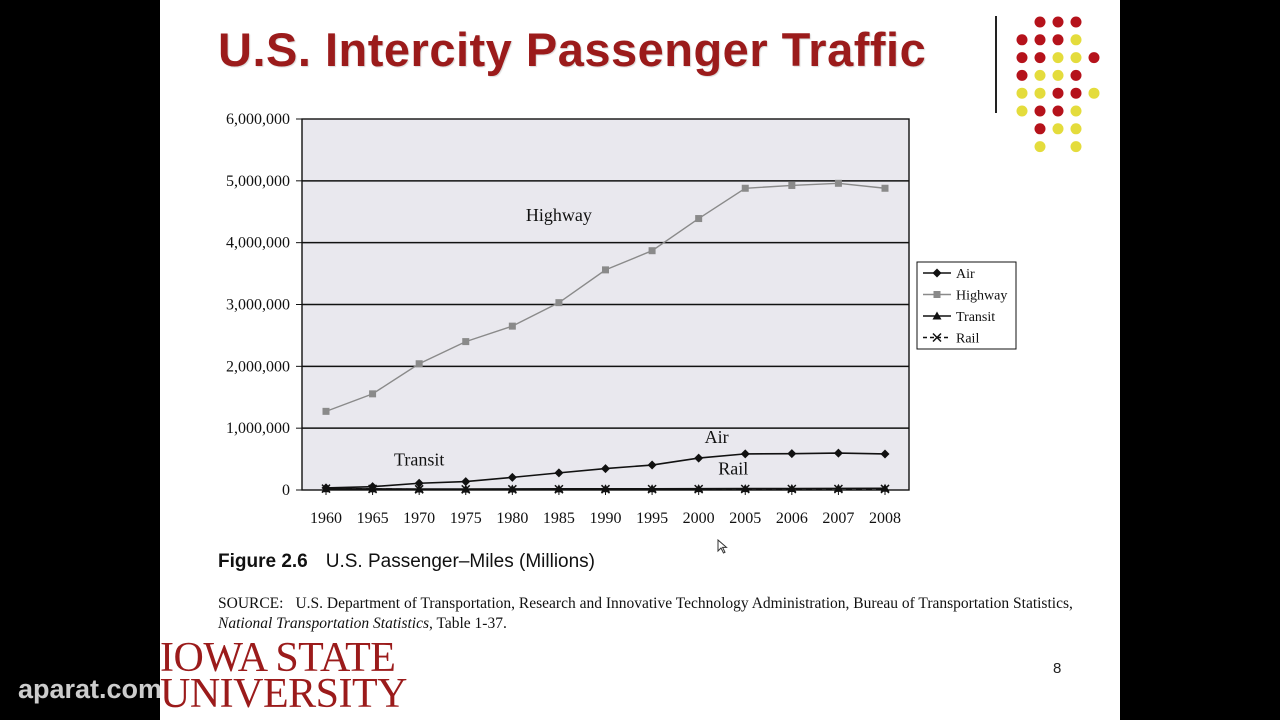 The width and height of the screenshot is (1280, 720). Describe the element at coordinates (717, 437) in the screenshot. I see `annotation-air: Air` at that location.